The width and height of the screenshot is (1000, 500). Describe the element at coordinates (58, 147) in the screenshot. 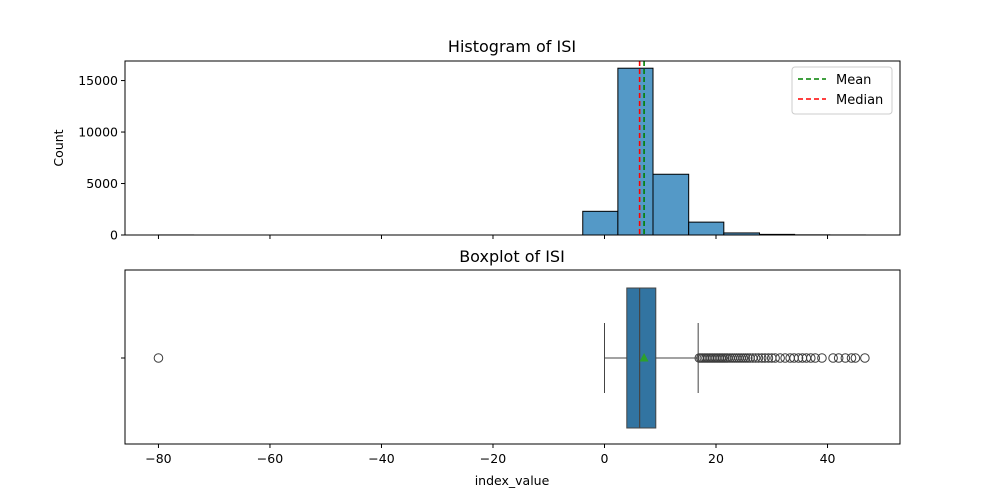

I see `histogram-y-label: Count` at that location.